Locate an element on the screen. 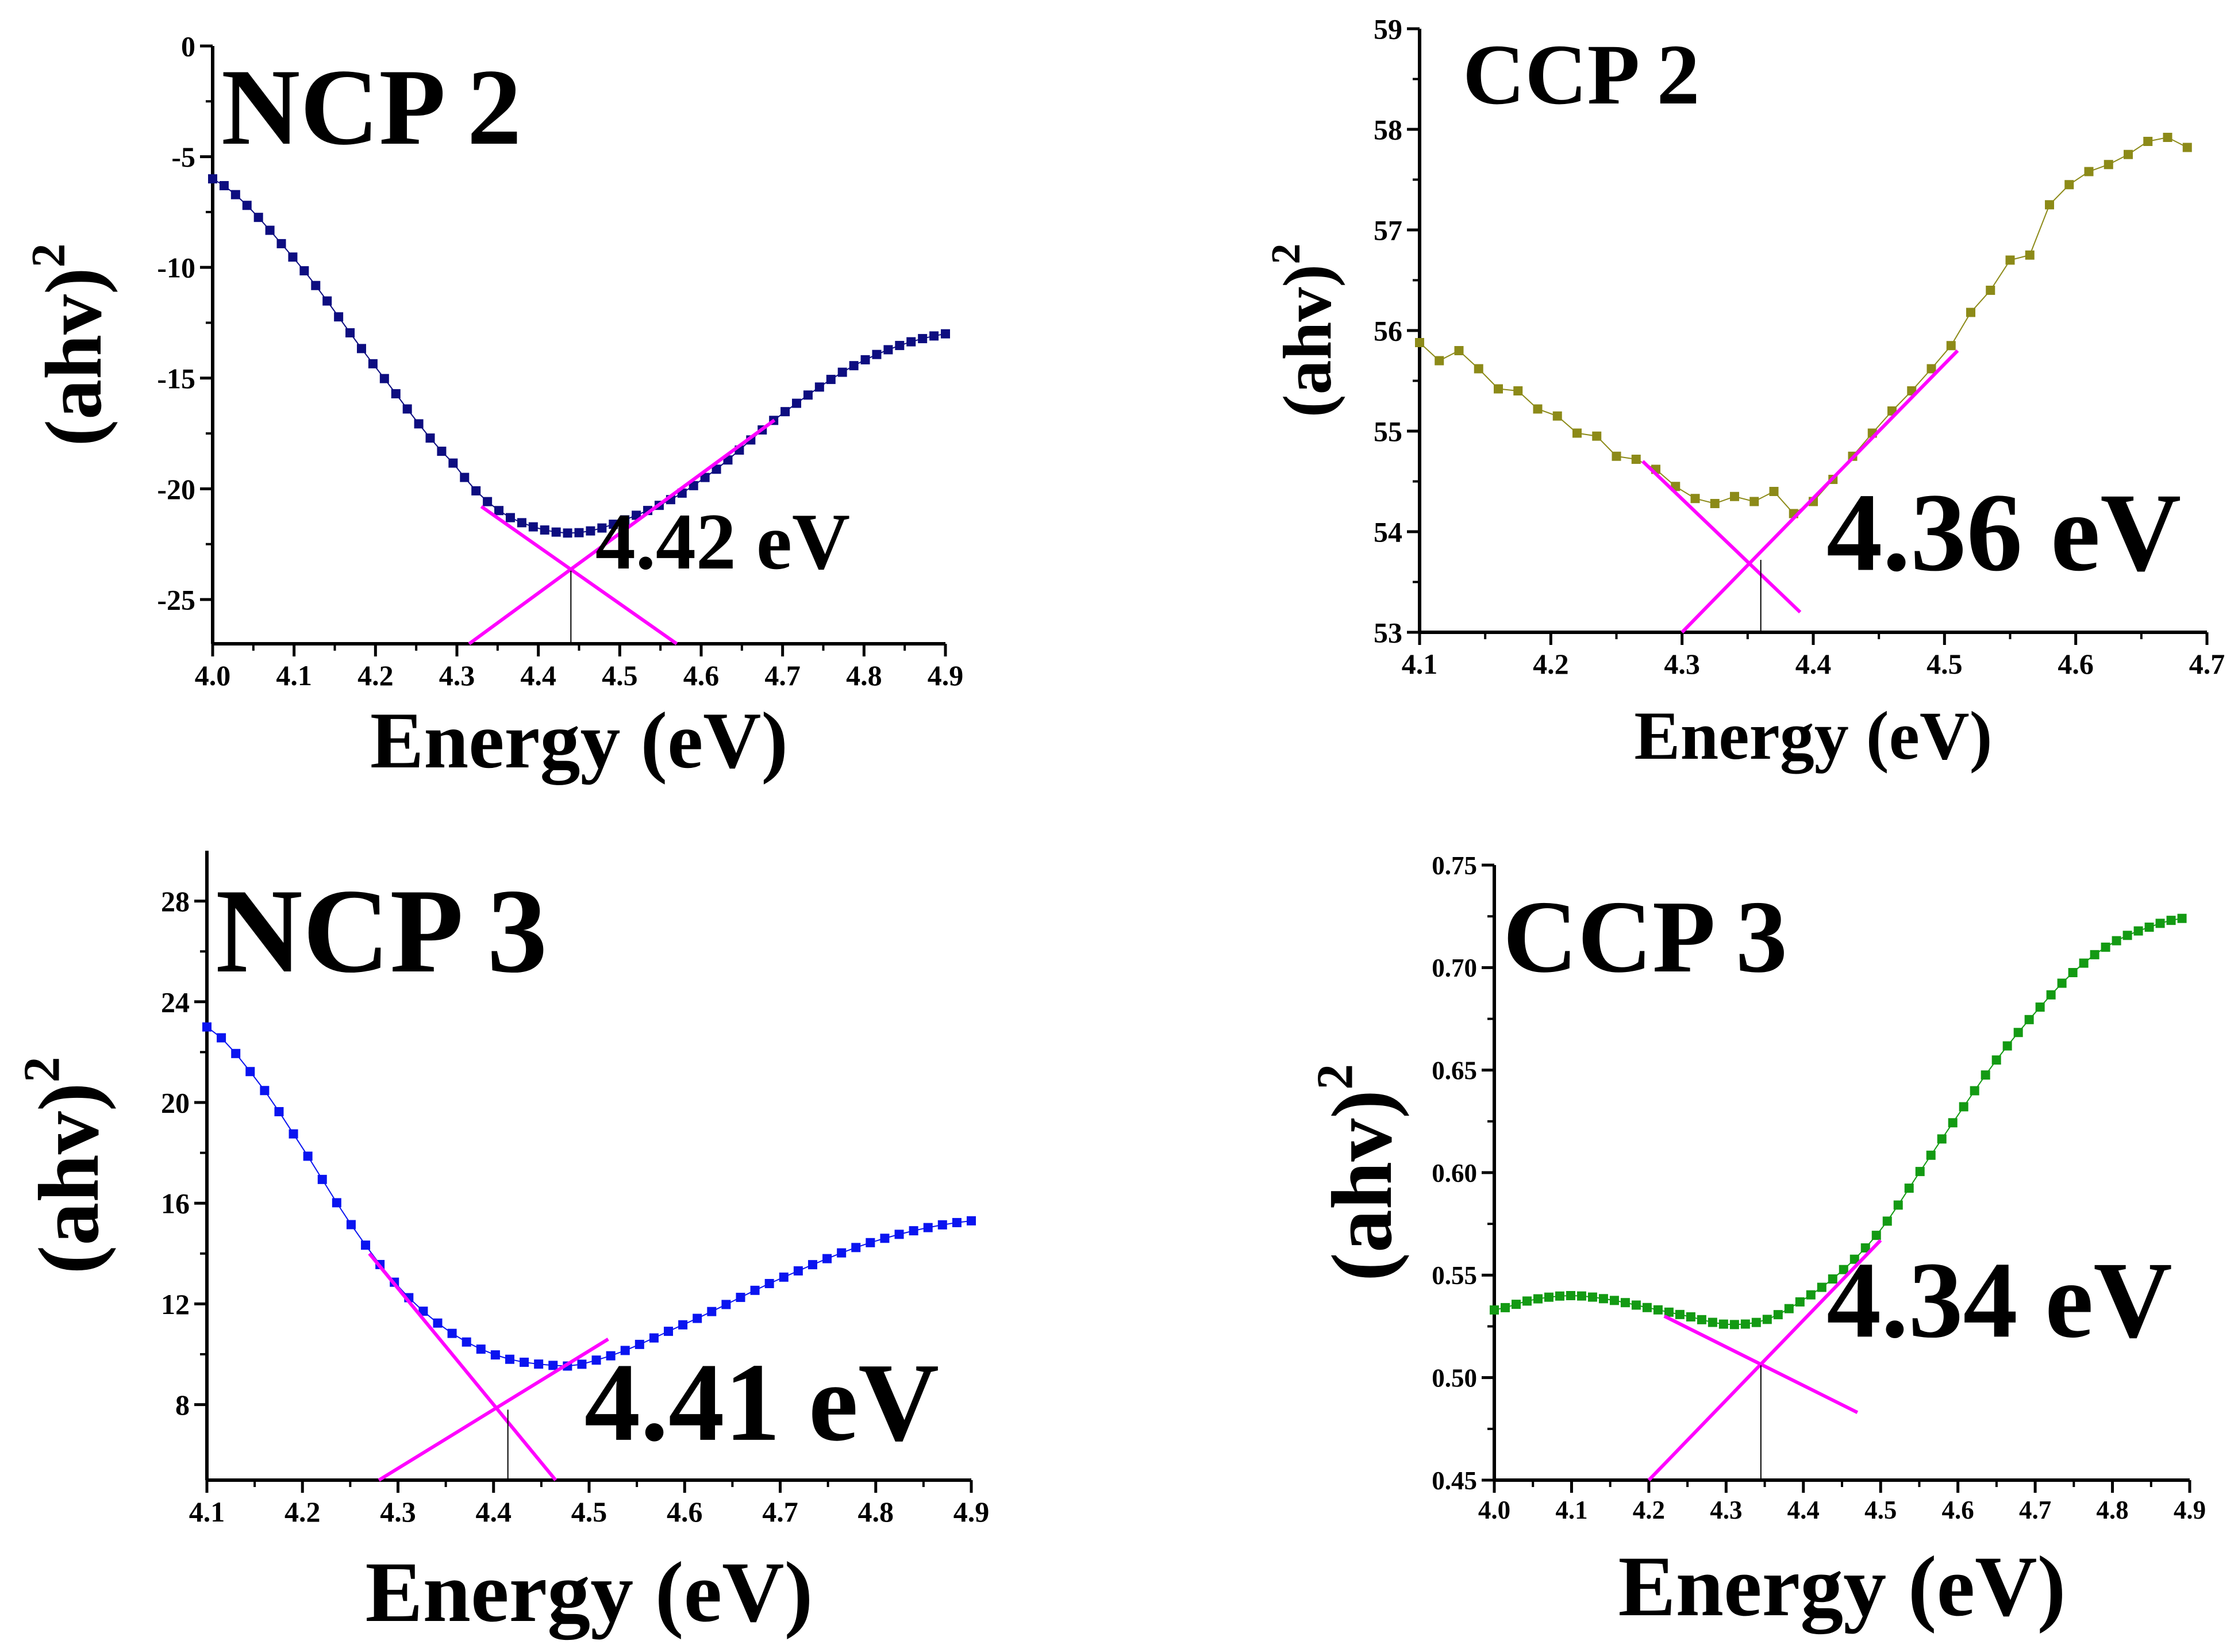 This screenshot has height=1652, width=2238. x-axis-label: Energy (eV) is located at coordinates (1842, 1587).